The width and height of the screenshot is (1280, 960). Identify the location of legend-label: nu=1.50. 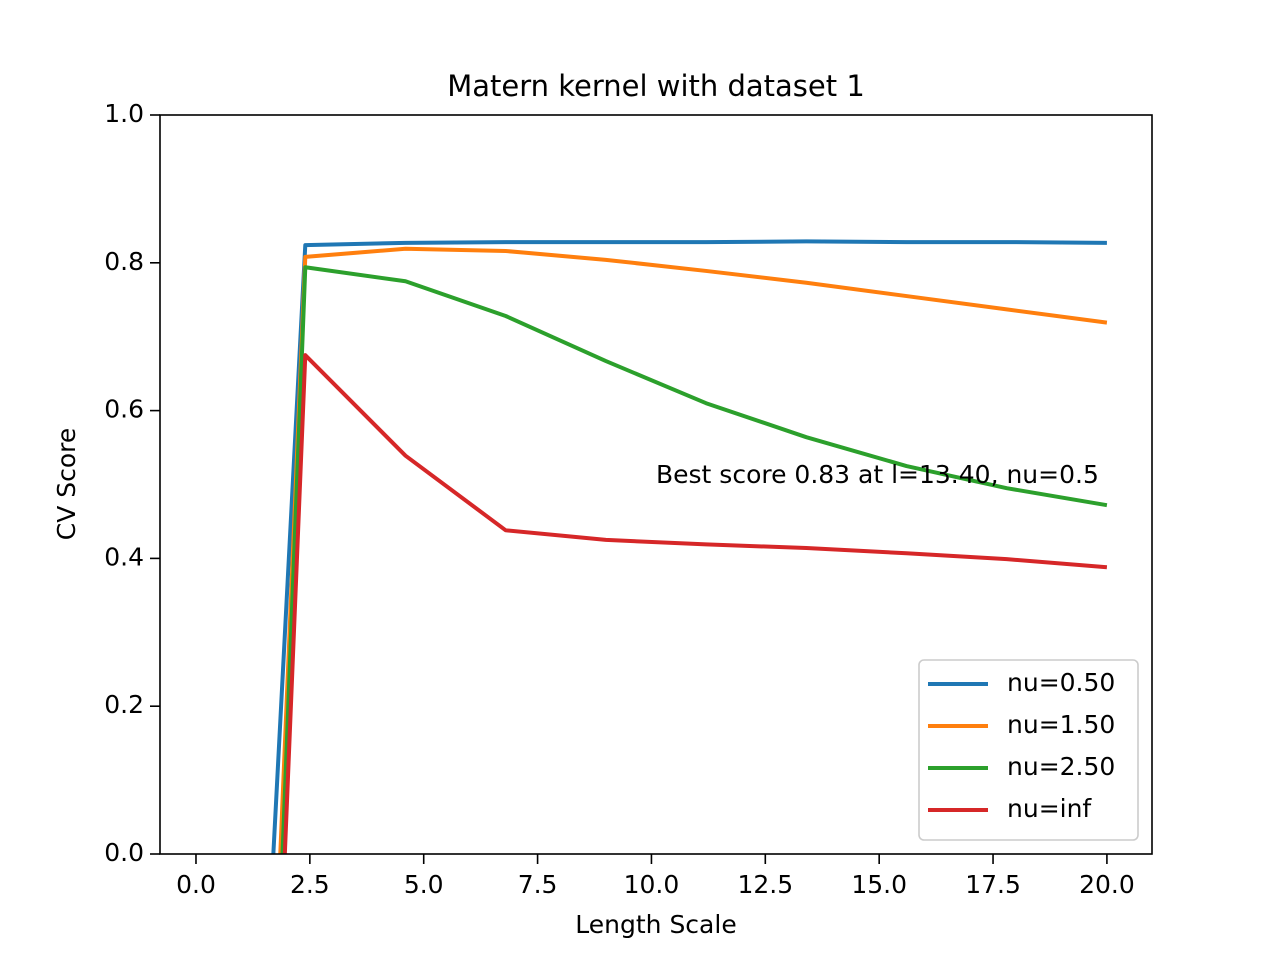
(1061, 724).